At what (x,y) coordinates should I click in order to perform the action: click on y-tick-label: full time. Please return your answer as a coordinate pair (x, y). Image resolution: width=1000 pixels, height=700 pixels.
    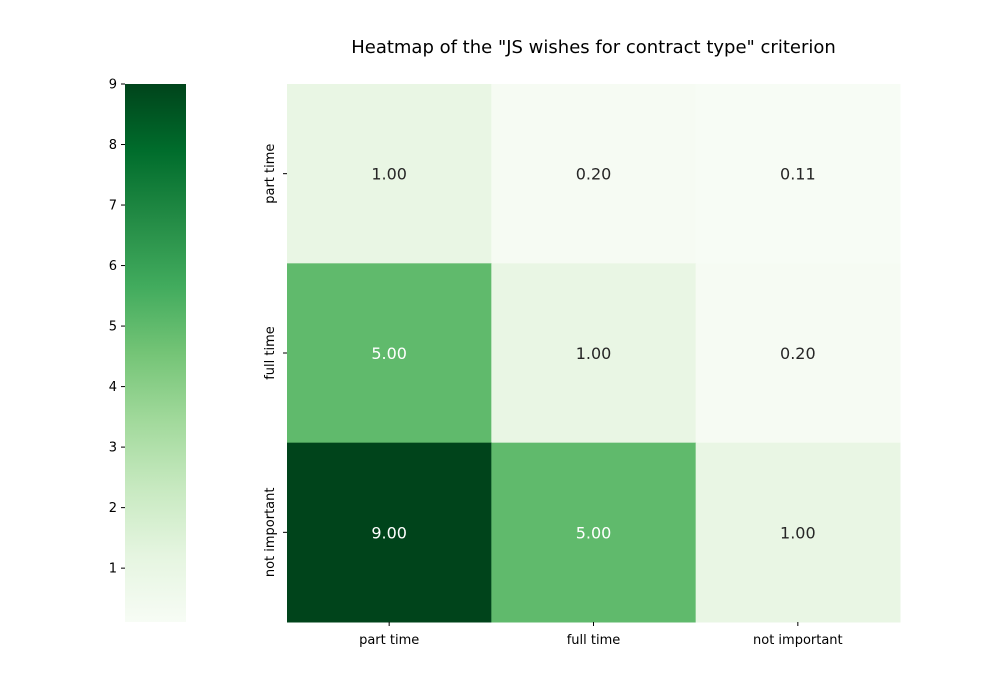
    Looking at the image, I should click on (270, 353).